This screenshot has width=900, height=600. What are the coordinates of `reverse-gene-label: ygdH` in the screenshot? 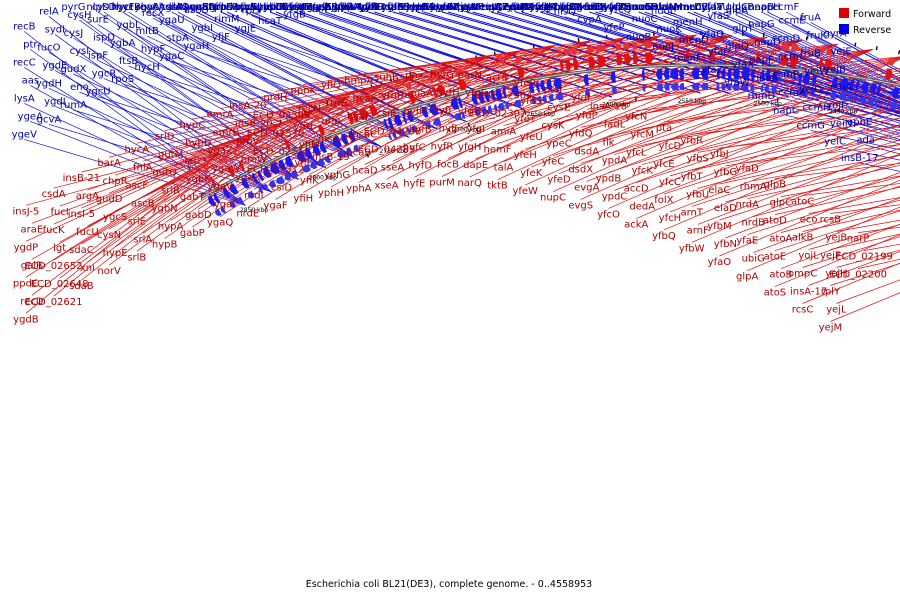 It's located at (49, 83).